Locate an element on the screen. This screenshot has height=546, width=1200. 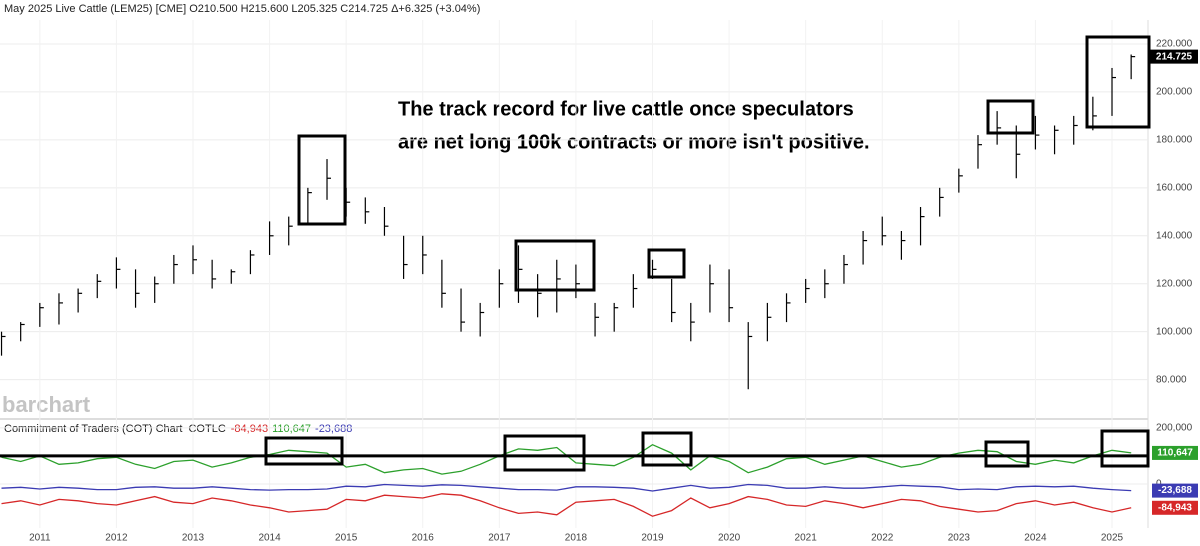
y-tick-label: 200.000 is located at coordinates (1174, 92).